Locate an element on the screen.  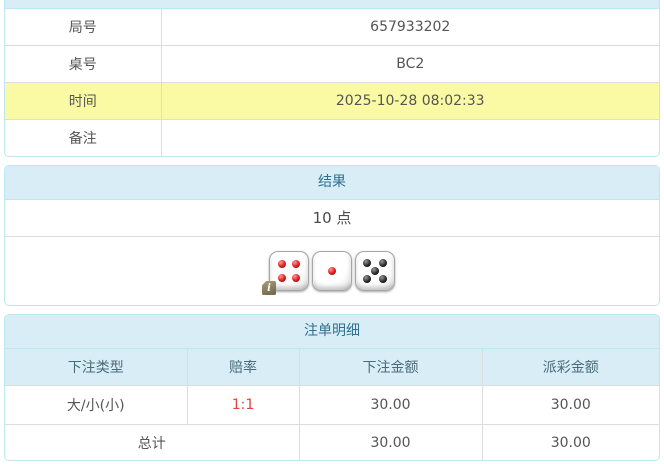
info-row-remark: 备注 is located at coordinates (332, 137).